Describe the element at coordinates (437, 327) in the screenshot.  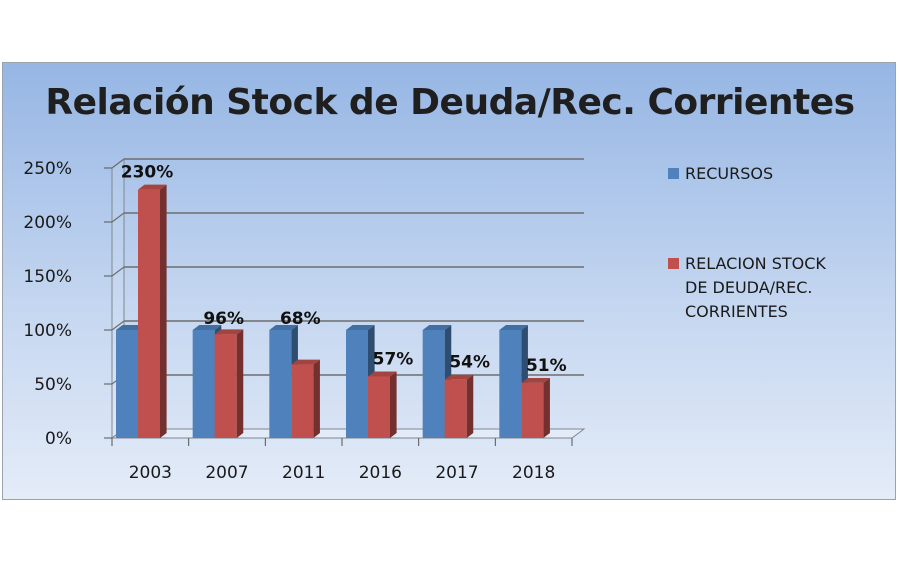
I see `bar-top-recursos-2017` at that location.